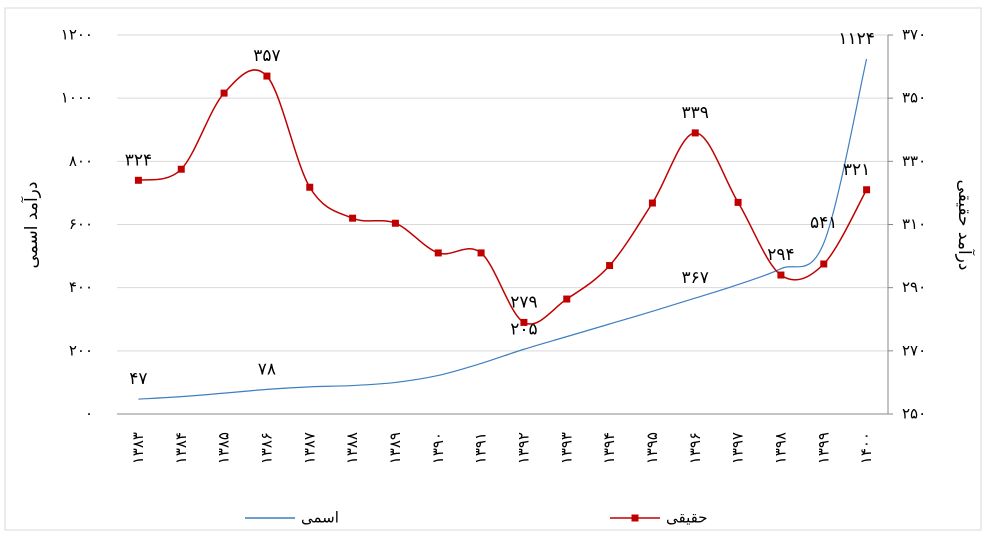  Describe the element at coordinates (635, 518) in the screenshot. I see `legend-marker` at that location.